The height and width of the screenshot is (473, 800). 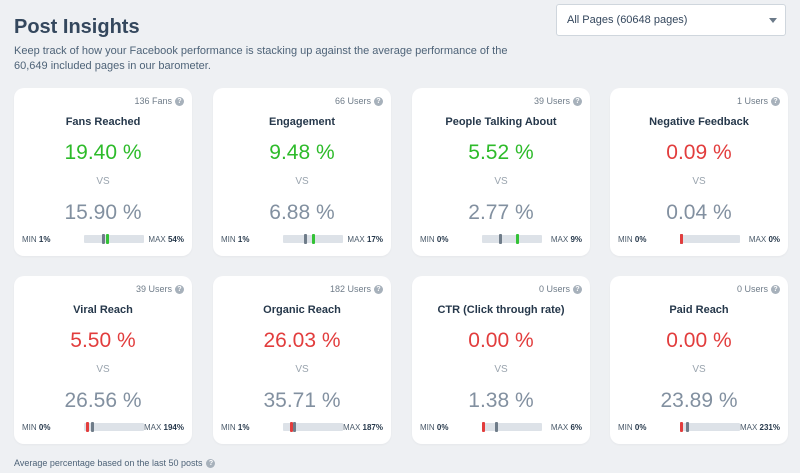 I want to click on max-value: 231%, so click(x=769, y=427).